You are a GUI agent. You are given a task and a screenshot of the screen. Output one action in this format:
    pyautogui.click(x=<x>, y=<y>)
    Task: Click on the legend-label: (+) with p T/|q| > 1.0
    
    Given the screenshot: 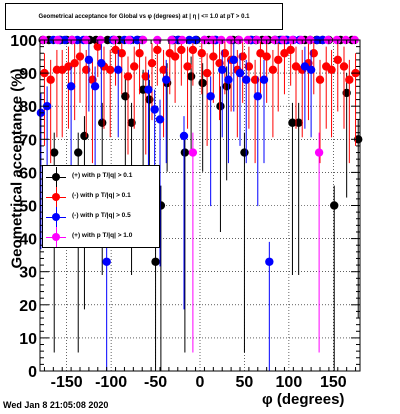 What is the action you would take?
    pyautogui.click(x=102, y=235)
    